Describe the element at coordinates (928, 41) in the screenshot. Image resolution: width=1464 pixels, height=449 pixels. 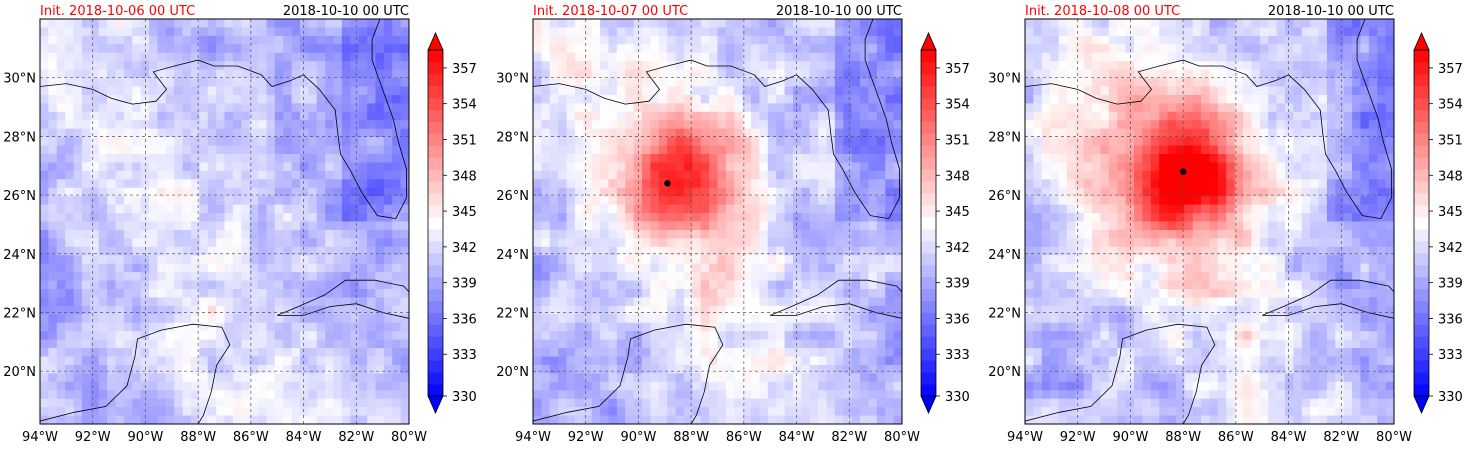
I see `colorbar-extend-max` at that location.